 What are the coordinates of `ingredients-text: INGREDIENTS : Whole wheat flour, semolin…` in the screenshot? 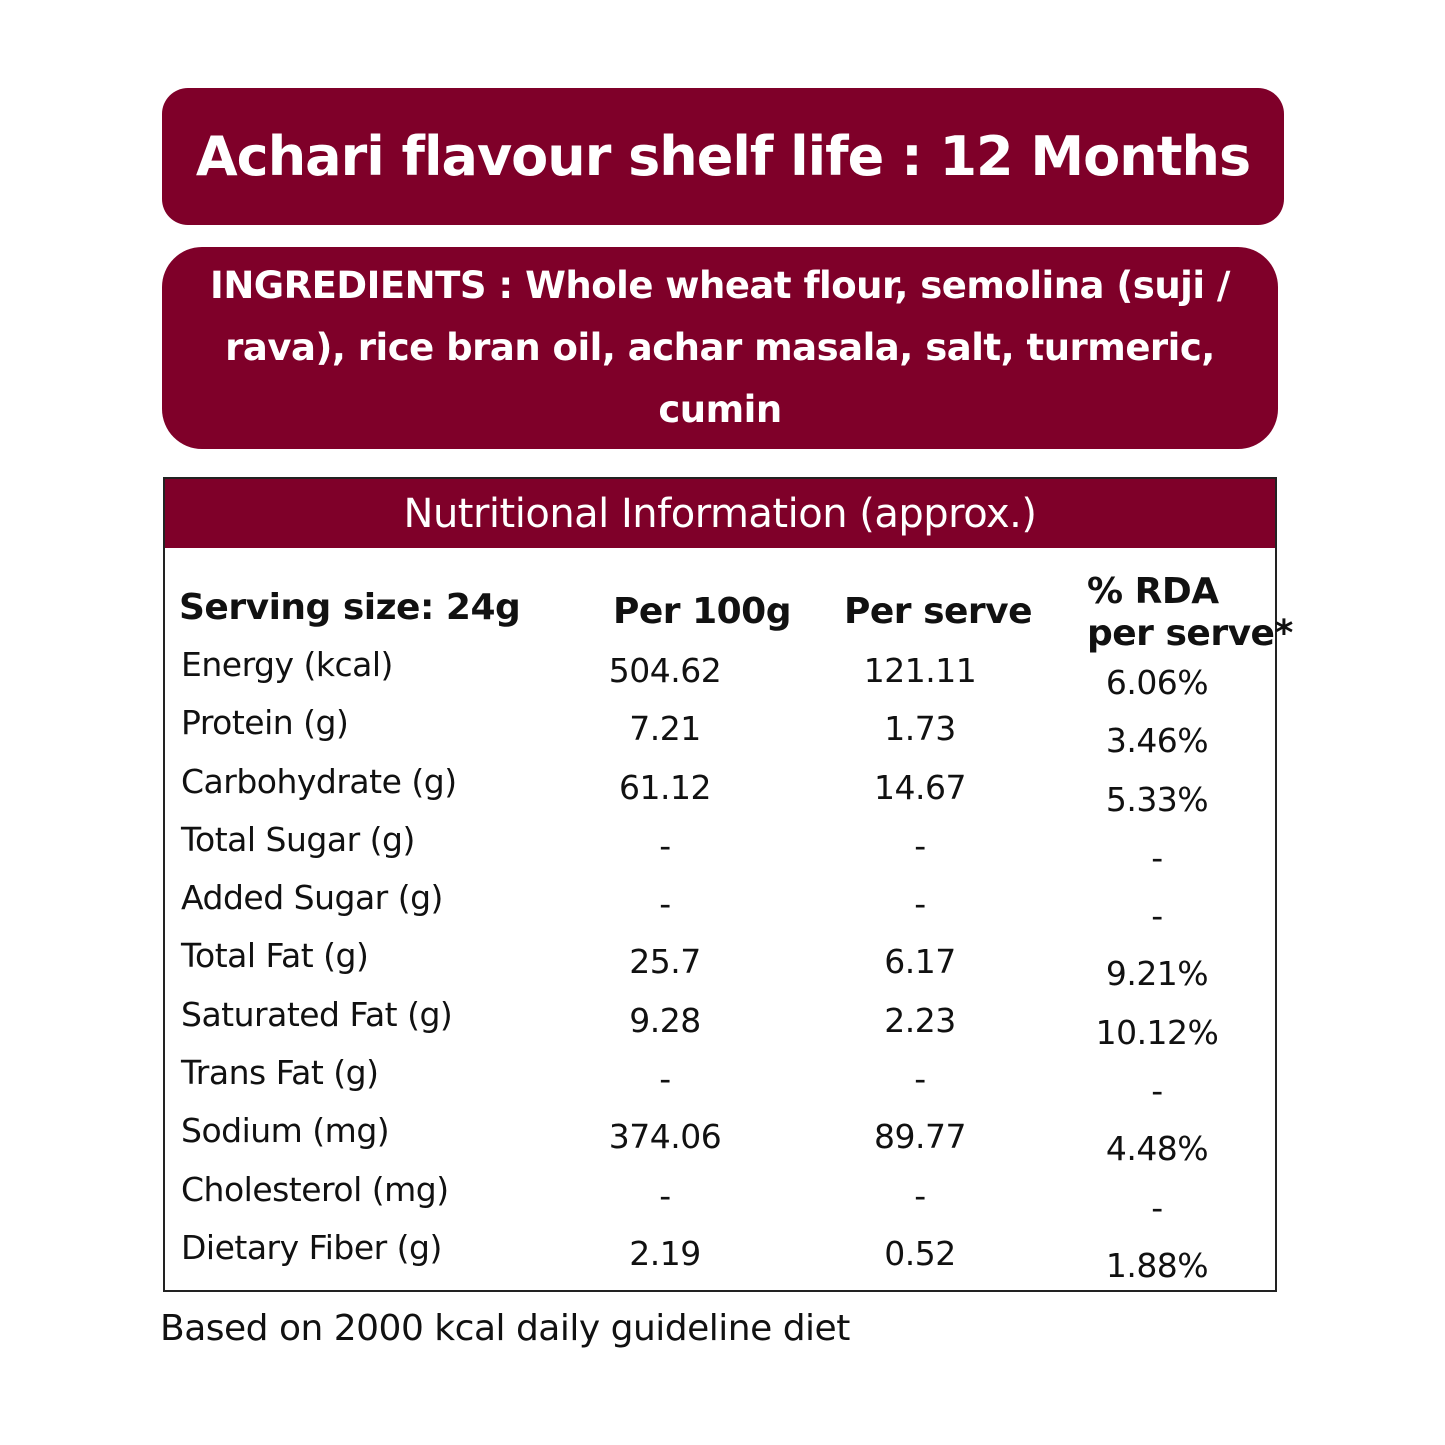 It's located at (720, 347).